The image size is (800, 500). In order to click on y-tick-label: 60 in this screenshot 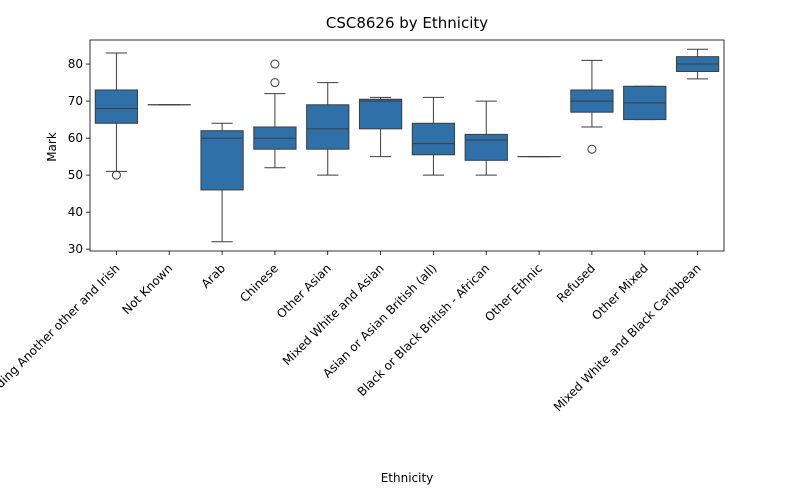, I will do `click(75, 138)`.